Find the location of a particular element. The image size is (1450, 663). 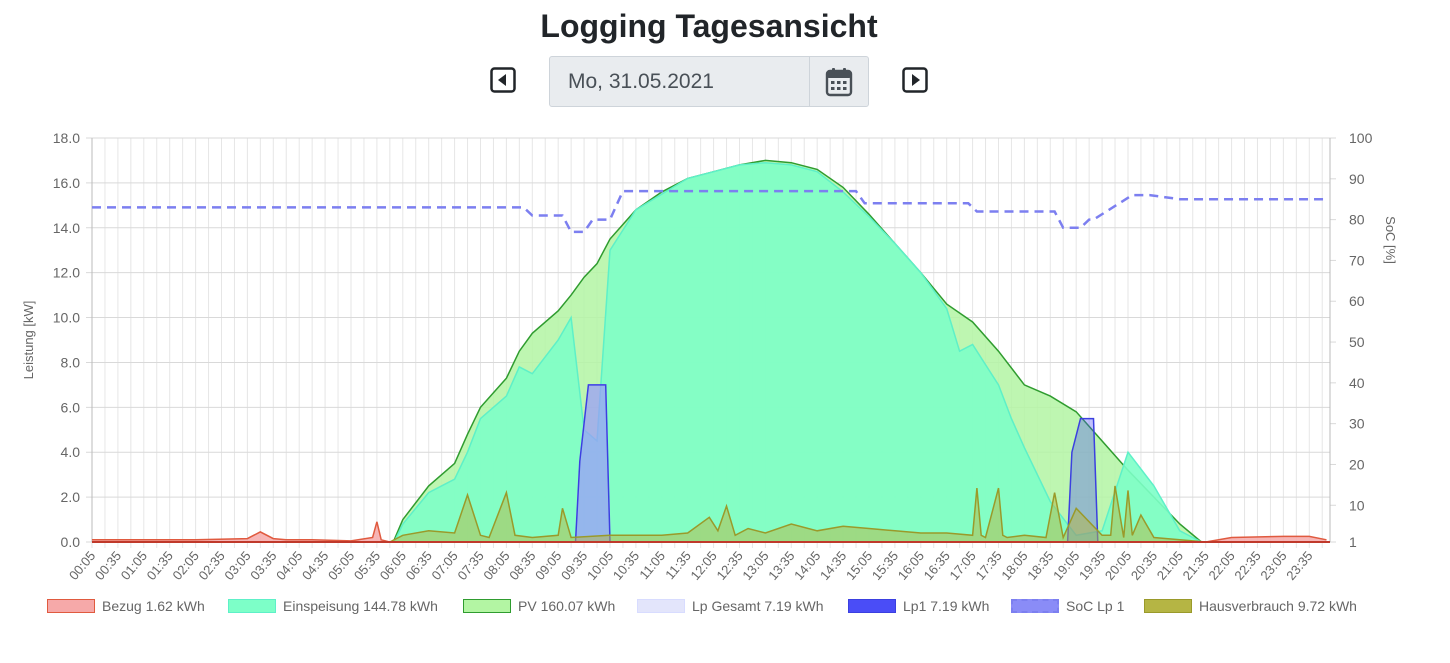

x-tick-label: 02:35 is located at coordinates (211, 565).